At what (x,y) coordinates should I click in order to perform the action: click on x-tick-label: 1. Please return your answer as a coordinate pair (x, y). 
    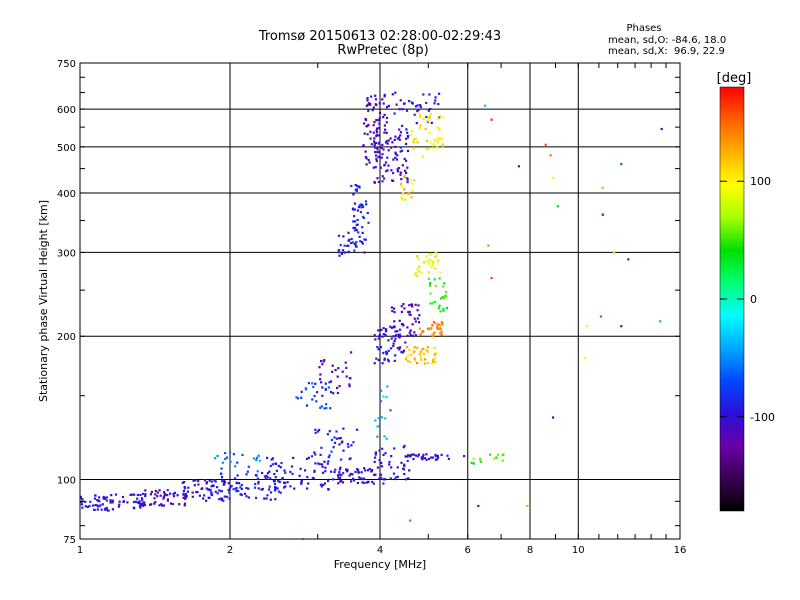
    Looking at the image, I should click on (80, 550).